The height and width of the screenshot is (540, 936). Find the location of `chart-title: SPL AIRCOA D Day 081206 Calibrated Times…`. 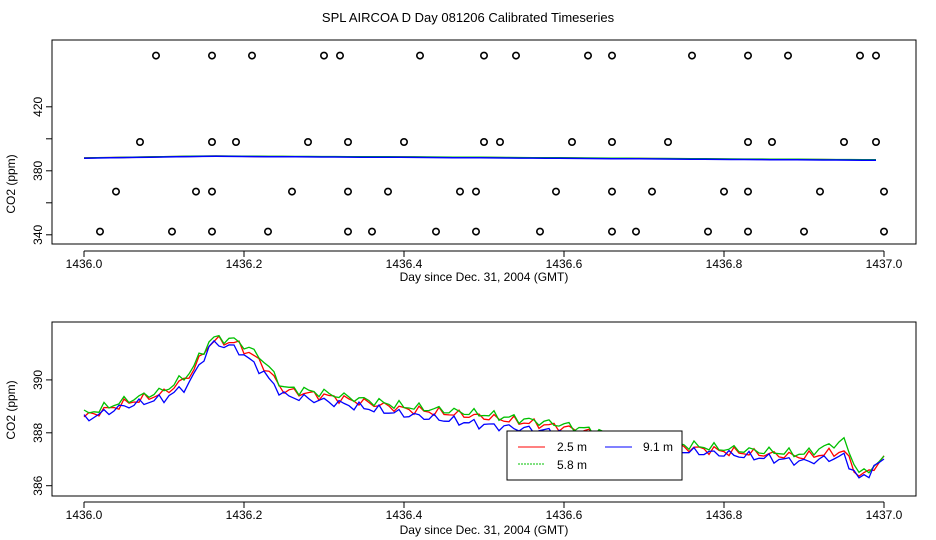

chart-title: SPL AIRCOA D Day 081206 Calibrated Times… is located at coordinates (468, 17).